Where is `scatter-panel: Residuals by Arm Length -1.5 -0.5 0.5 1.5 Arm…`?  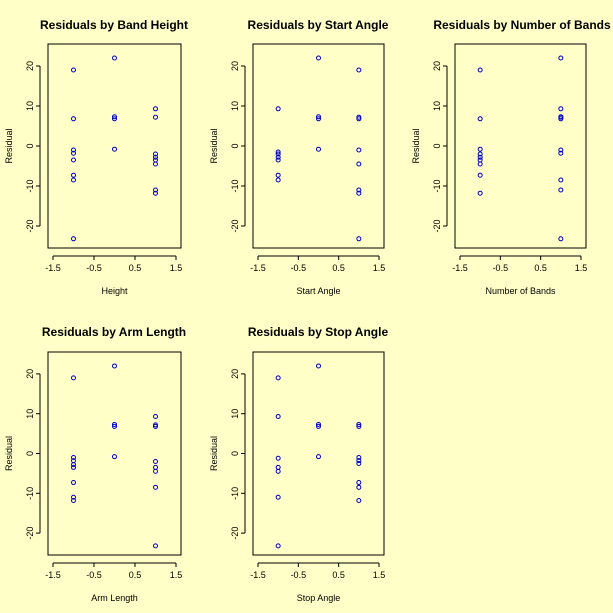
scatter-panel: Residuals by Arm Length -1.5 -0.5 0.5 1.5 Arm… is located at coordinates (95, 464).